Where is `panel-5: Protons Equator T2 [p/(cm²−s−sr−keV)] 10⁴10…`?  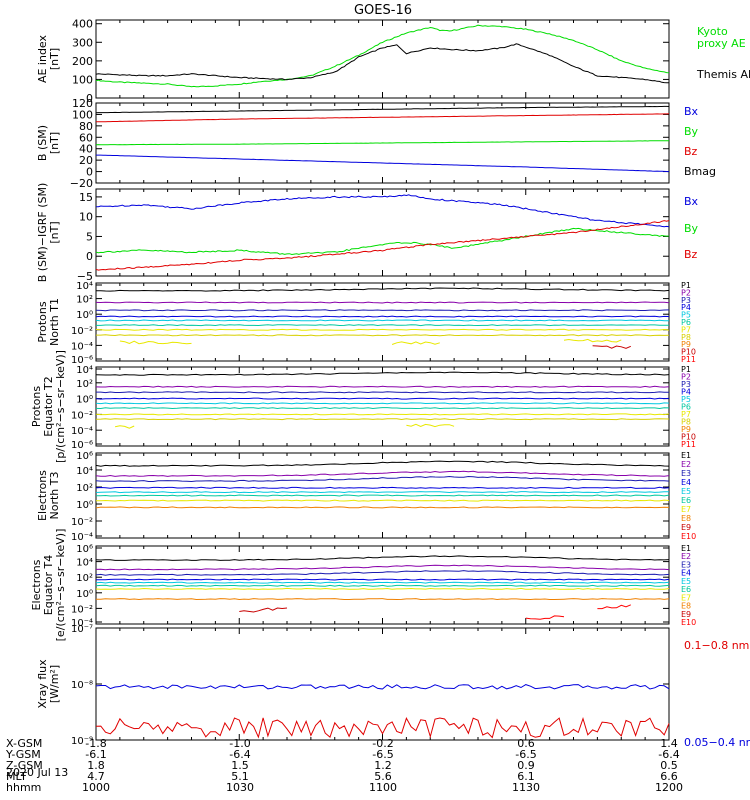 panel-5: Protons Equator T2 [p/(cm²−s−sr−keV)] 10⁴10… is located at coordinates (363, 406).